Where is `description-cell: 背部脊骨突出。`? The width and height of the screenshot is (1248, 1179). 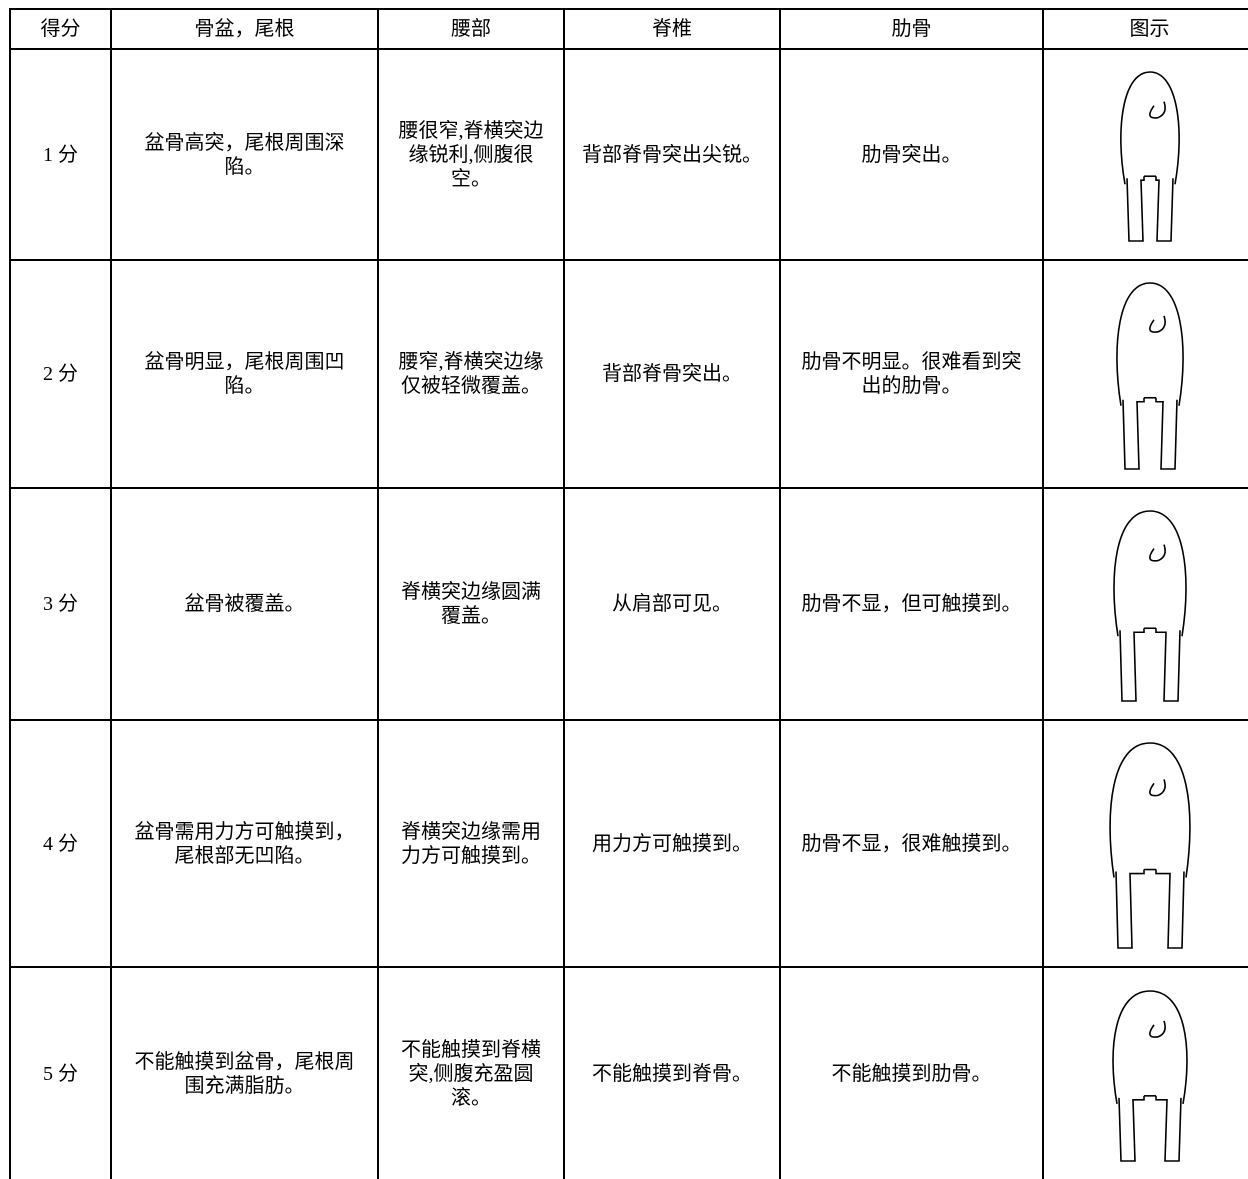
description-cell: 背部脊骨突出。 is located at coordinates (672, 374).